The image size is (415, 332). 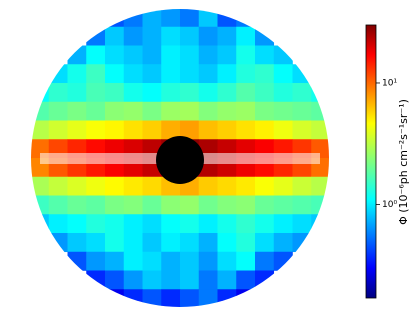 What do you see at coordinates (389, 205) in the screenshot?
I see `colorbar-tick-label: 10⁰` at bounding box center [389, 205].